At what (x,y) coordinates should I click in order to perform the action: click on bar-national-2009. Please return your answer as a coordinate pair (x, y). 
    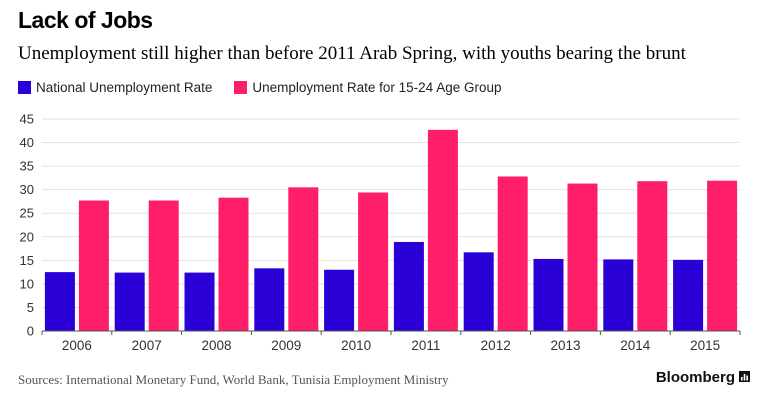
    Looking at the image, I should click on (269, 299).